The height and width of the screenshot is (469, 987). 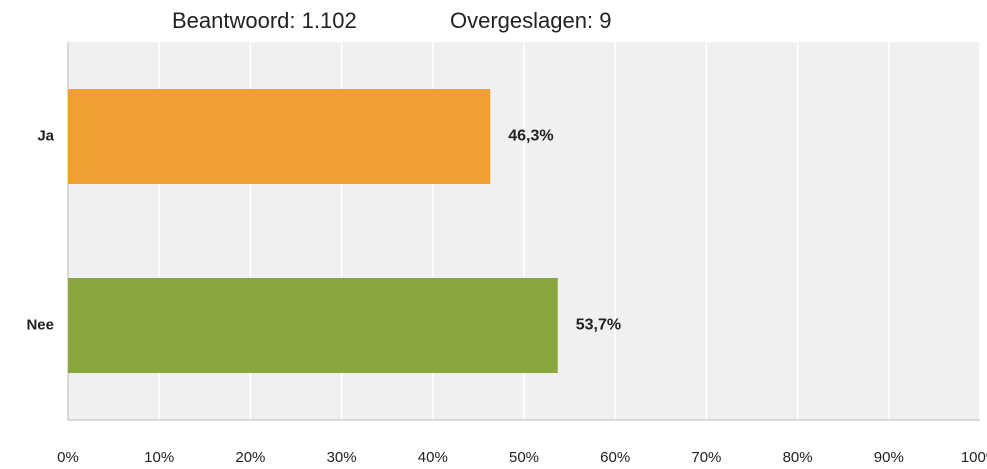 I want to click on x-tick-label: 50%, so click(x=524, y=457).